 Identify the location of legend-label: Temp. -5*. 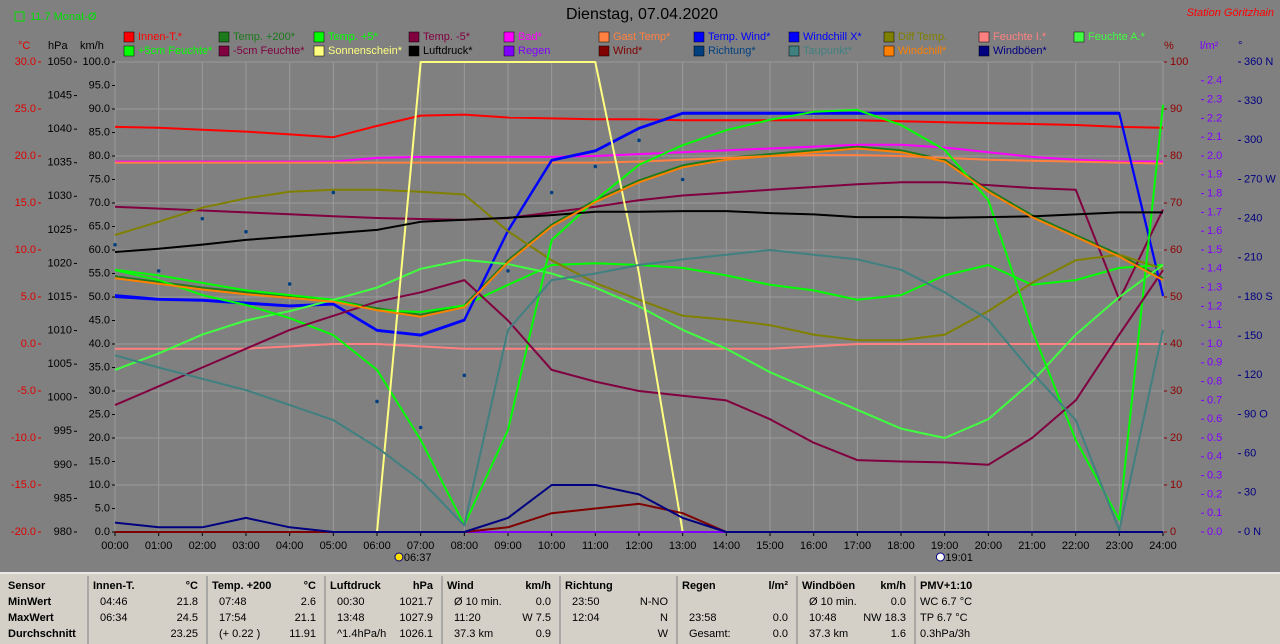
(447, 37).